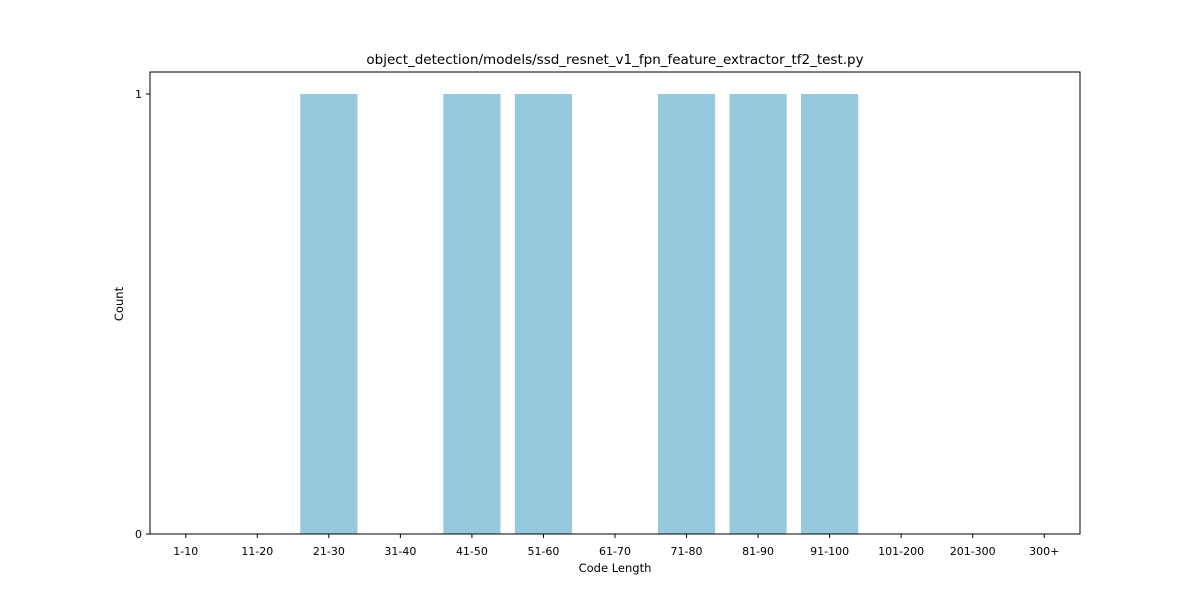  Describe the element at coordinates (329, 551) in the screenshot. I see `x-tick-label: 21-30` at that location.